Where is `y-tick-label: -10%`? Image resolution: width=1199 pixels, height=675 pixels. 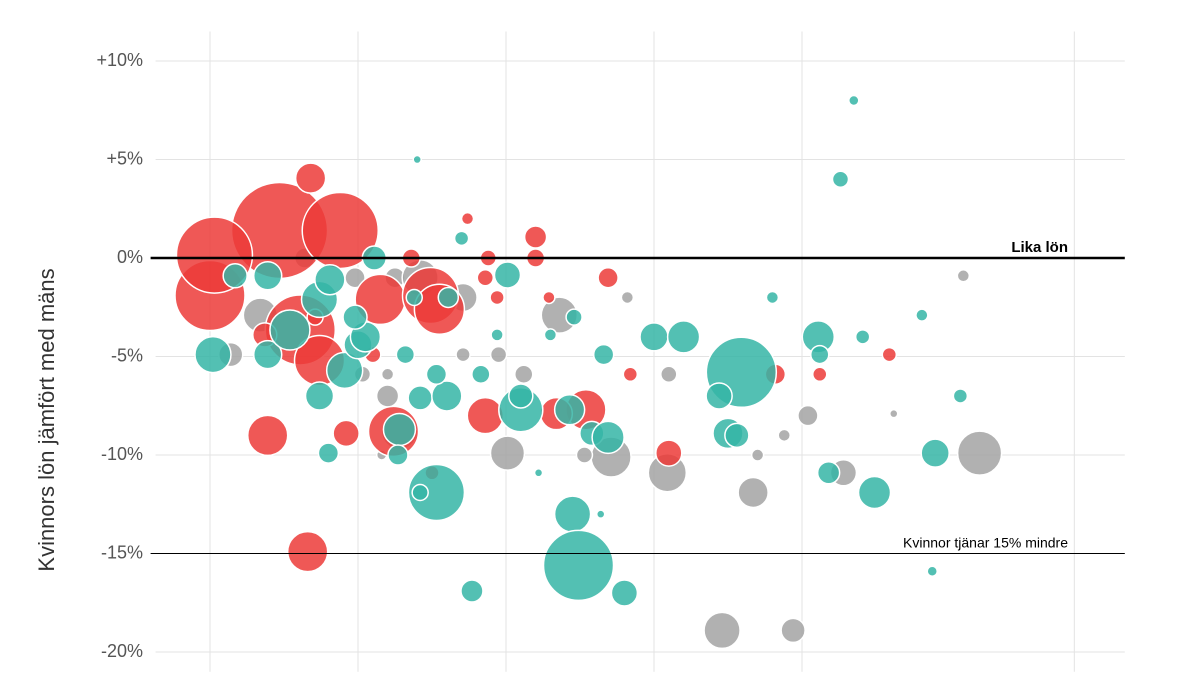 y-tick-label: -10% is located at coordinates (122, 454).